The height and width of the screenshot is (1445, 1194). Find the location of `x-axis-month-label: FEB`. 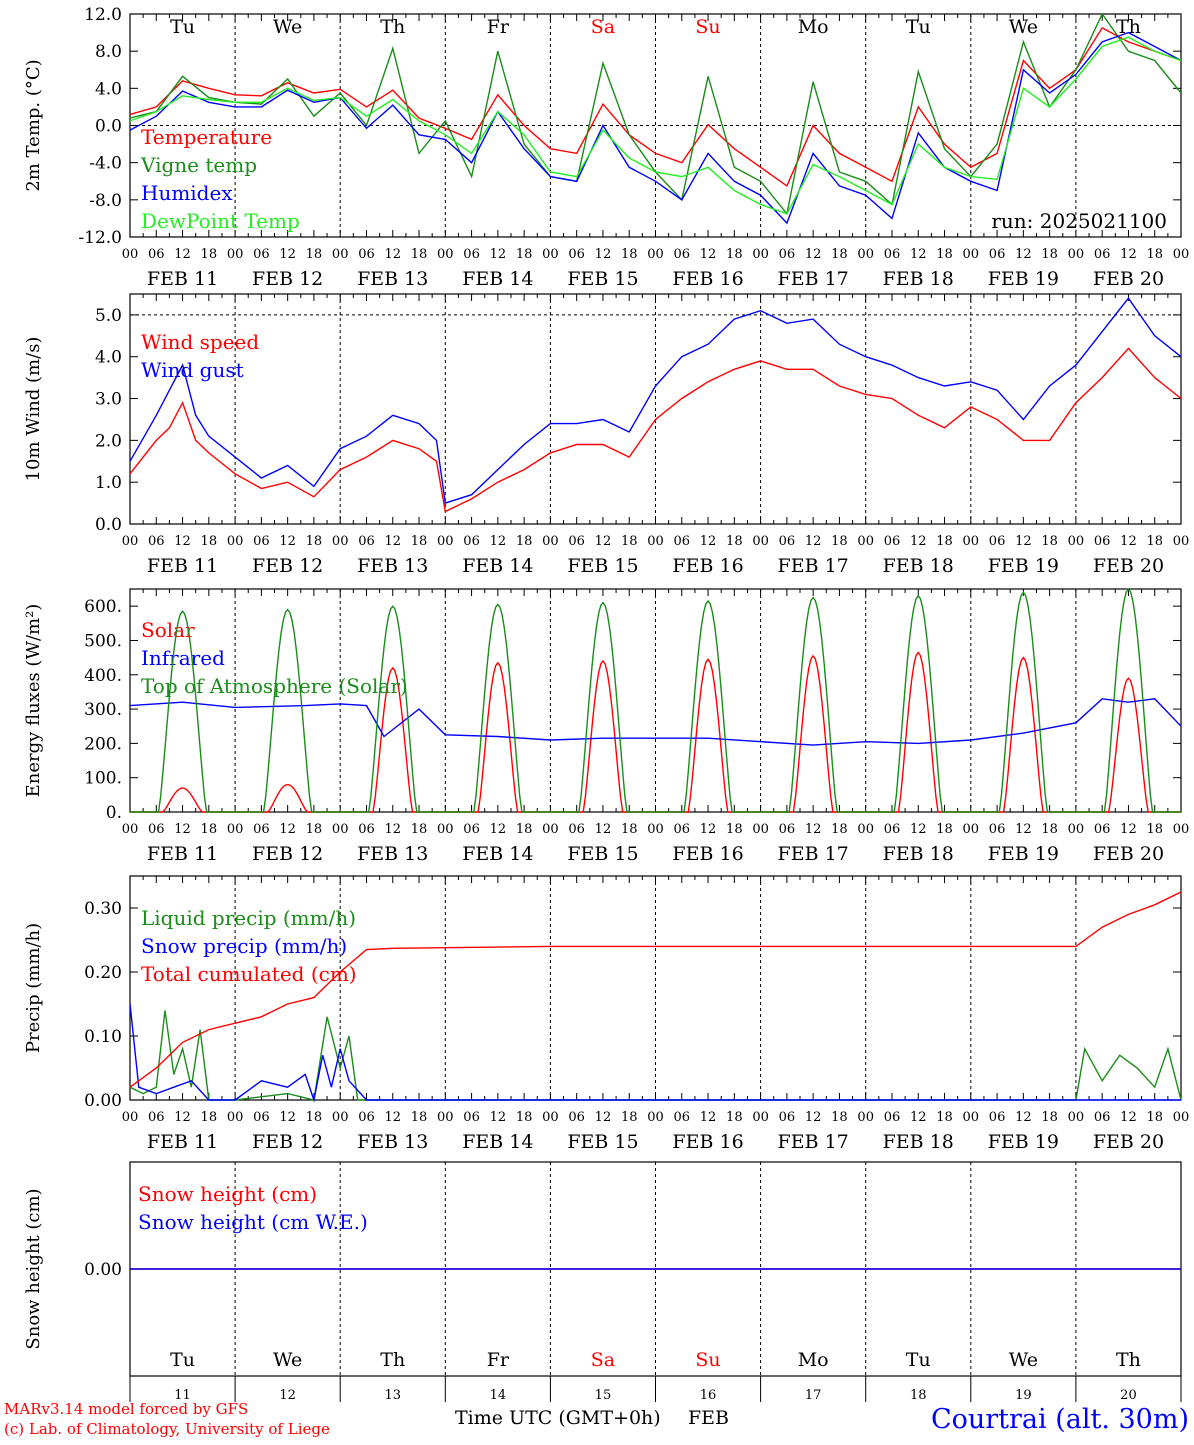

x-axis-month-label: FEB is located at coordinates (708, 1418).